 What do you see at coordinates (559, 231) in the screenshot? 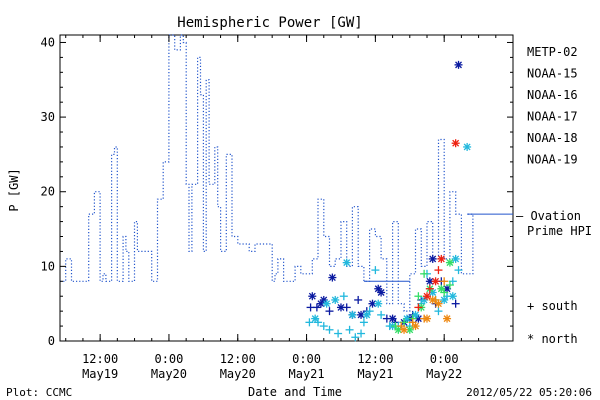
I see `legend-ovation-line2: Prime HPI` at bounding box center [559, 231].